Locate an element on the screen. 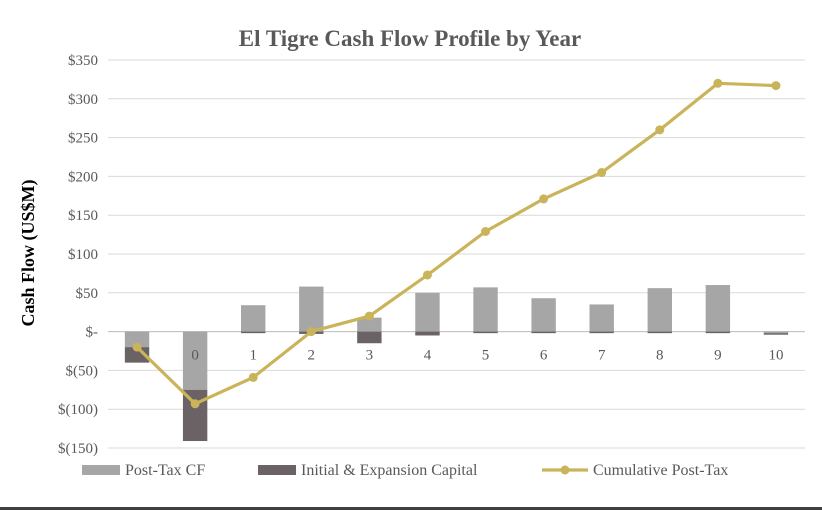 The image size is (822, 510). y-tick-label: $350 is located at coordinates (83, 61).